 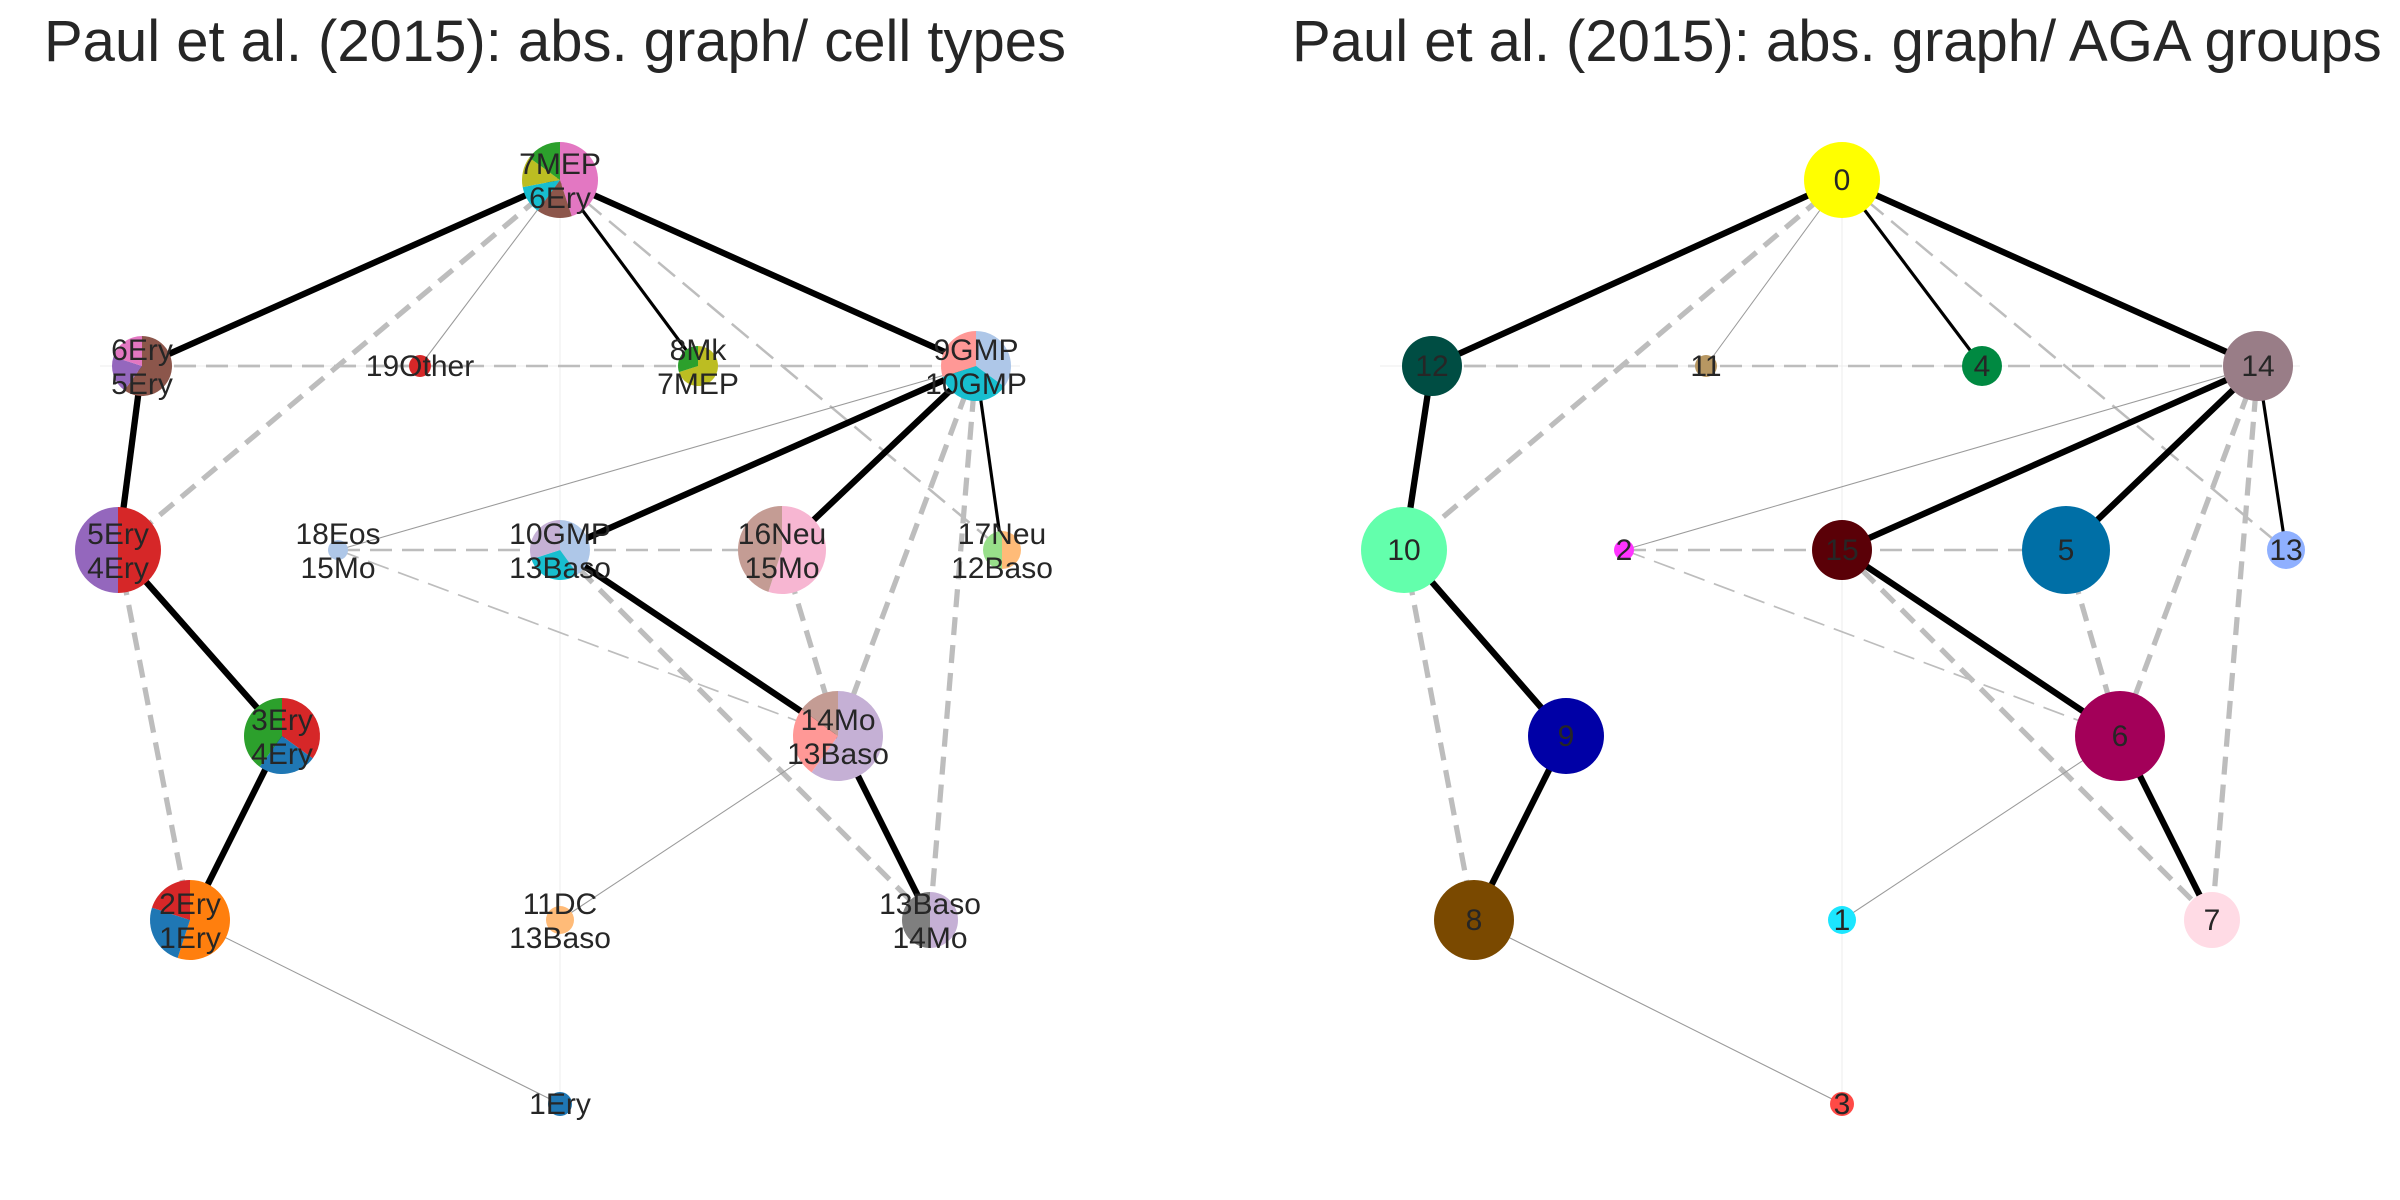 I want to click on left-node-label: 2Ery, so click(x=190, y=904).